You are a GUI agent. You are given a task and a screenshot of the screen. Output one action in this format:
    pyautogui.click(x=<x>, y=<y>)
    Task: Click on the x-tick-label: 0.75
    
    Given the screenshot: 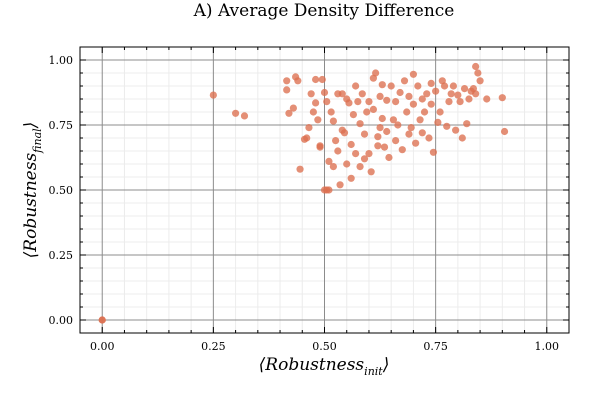 What is the action you would take?
    pyautogui.click(x=435, y=346)
    